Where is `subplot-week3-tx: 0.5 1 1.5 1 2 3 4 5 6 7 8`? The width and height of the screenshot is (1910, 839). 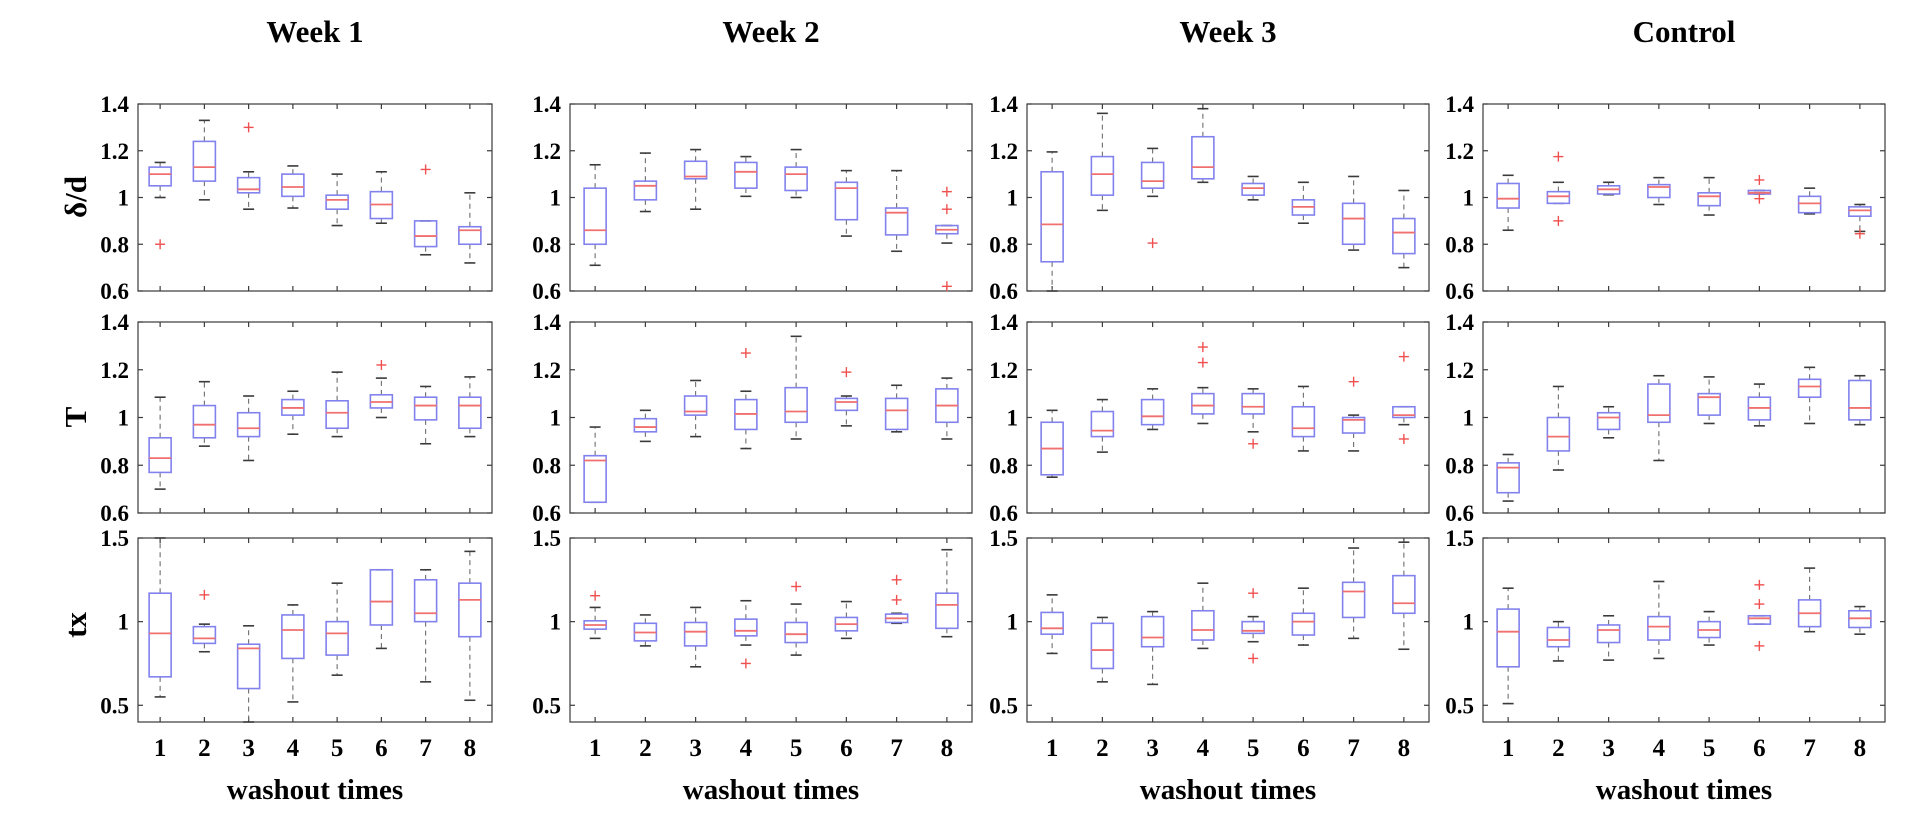
subplot-week3-tx: 0.5 1 1.5 1 2 3 4 5 6 7 8 is located at coordinates (1209, 644).